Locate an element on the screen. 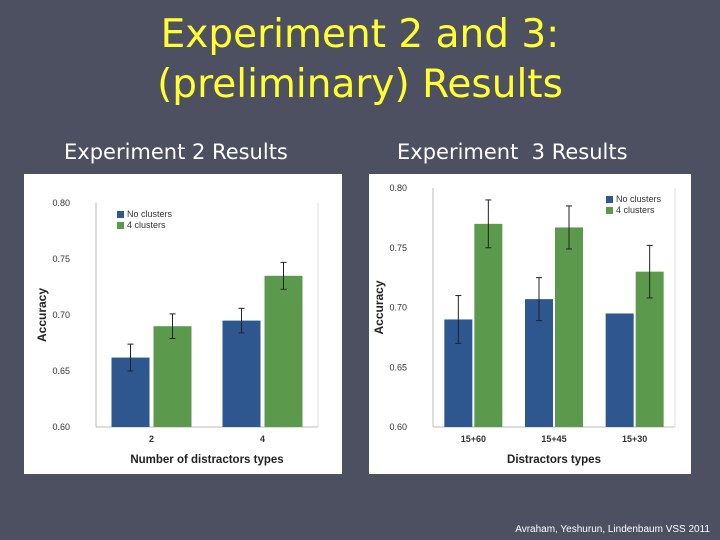 This screenshot has width=720, height=540. chart1-y-tick-label-1: 0.65 is located at coordinates (398, 367).